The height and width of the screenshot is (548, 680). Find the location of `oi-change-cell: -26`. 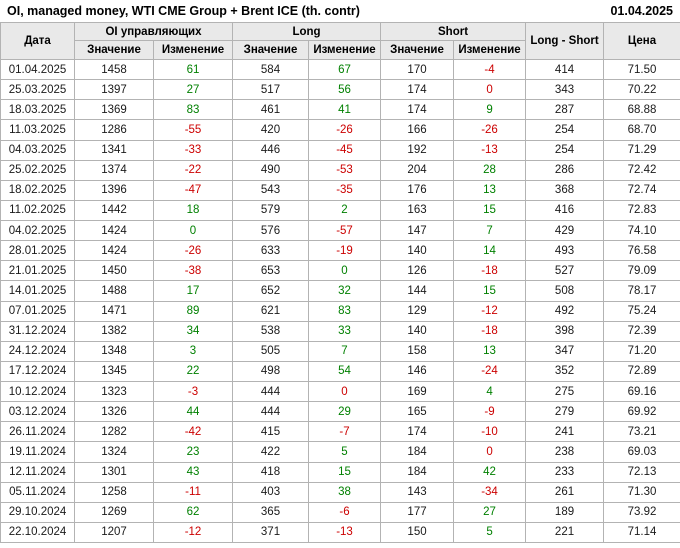

oi-change-cell: -26 is located at coordinates (193, 251).